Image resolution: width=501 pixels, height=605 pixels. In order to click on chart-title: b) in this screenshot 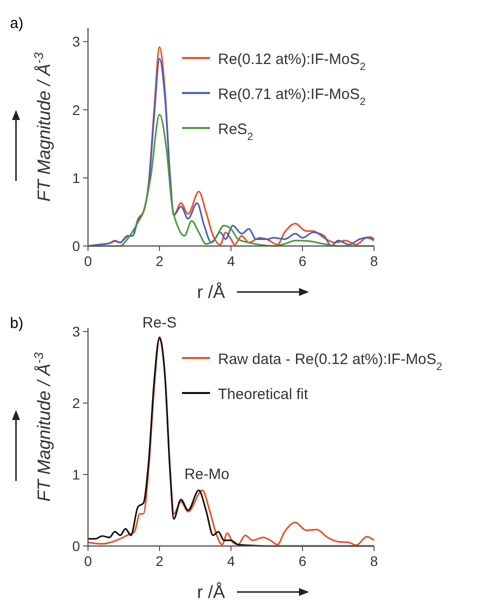, I will do `click(17, 323)`.